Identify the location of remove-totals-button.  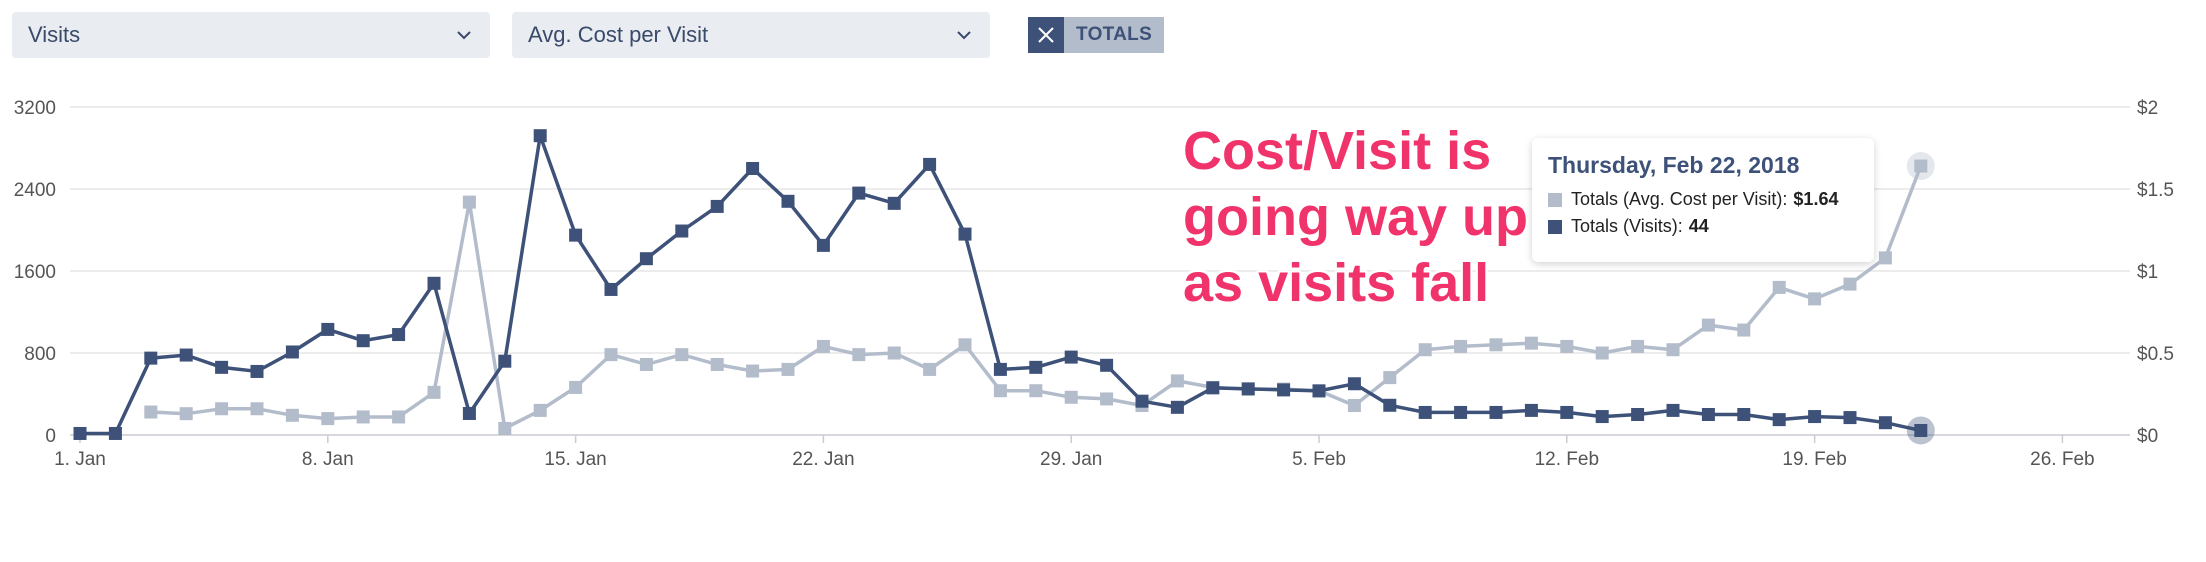
(1046, 35).